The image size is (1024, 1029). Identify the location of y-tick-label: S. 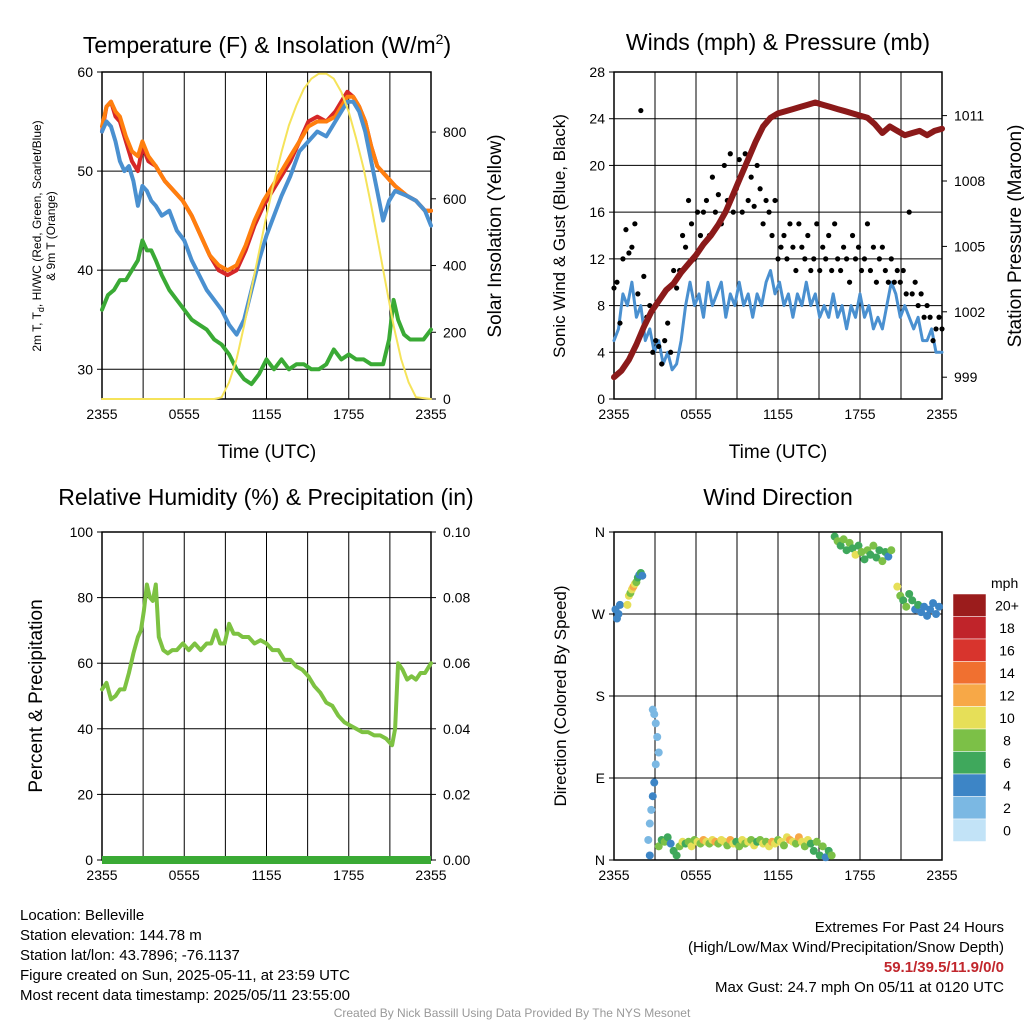
(600, 696).